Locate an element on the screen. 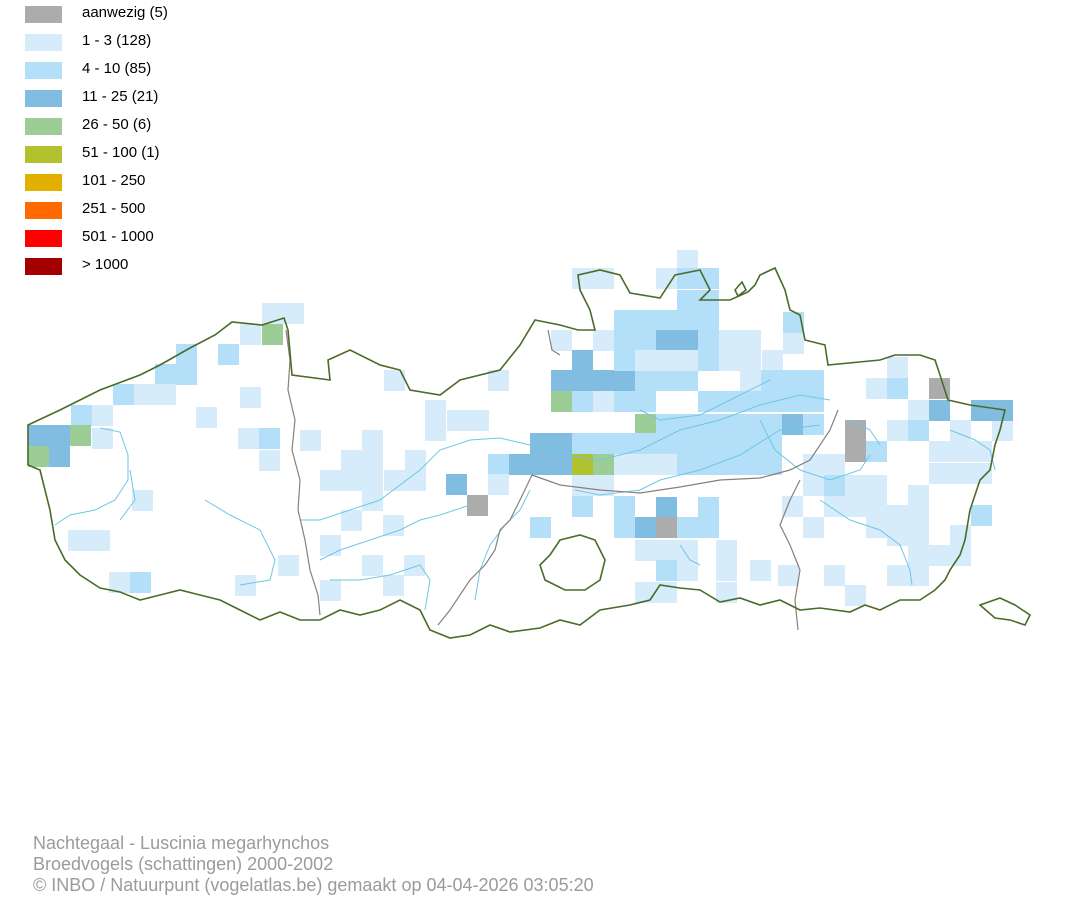  legend-item: 501 - 1000 is located at coordinates (175, 243).